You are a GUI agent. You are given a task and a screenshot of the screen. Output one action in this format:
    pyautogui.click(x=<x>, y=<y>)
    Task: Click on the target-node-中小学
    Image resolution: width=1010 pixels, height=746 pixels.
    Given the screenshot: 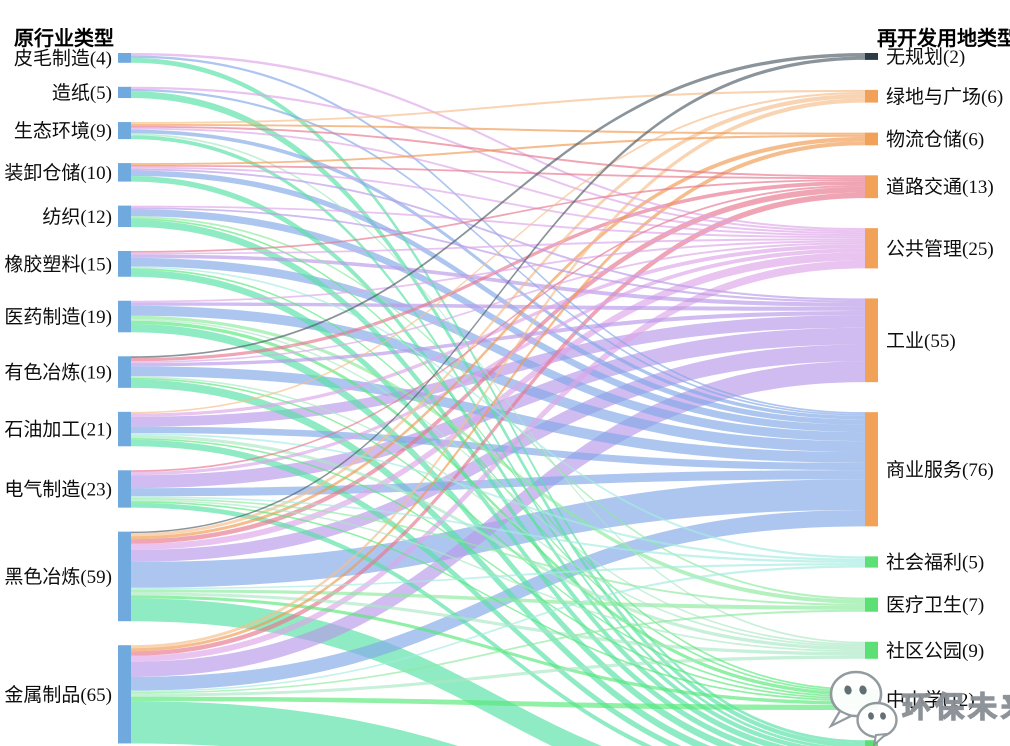 What is the action you would take?
    pyautogui.click(x=871, y=699)
    